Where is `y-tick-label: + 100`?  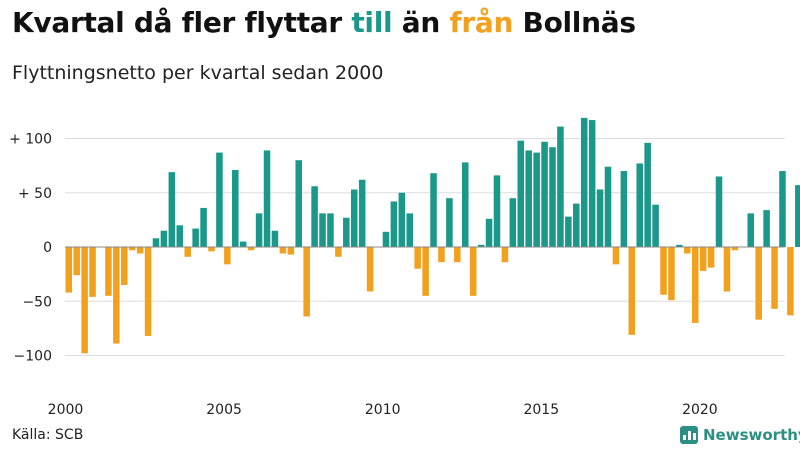
y-tick-label: + 100 is located at coordinates (30, 140).